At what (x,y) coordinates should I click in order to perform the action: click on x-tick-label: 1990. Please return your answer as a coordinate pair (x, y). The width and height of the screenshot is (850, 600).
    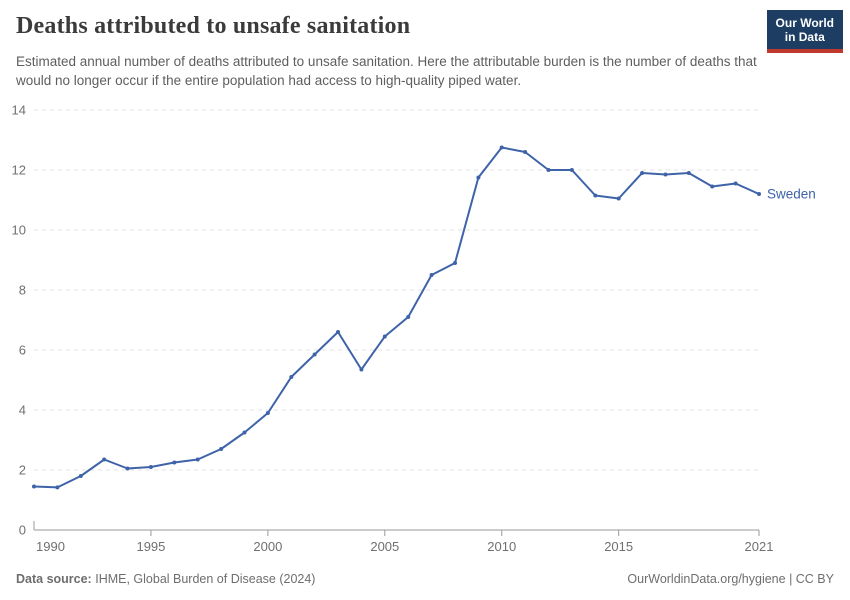
    Looking at the image, I should click on (50, 546).